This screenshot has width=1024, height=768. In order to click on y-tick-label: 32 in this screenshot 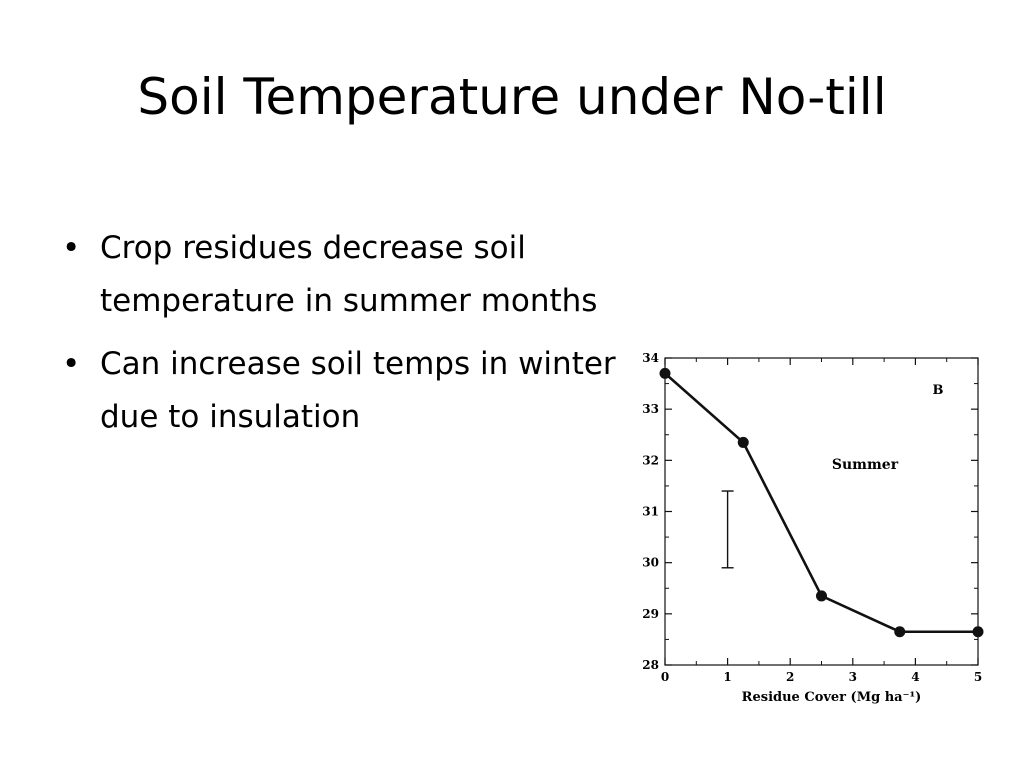, I will do `click(650, 460)`.